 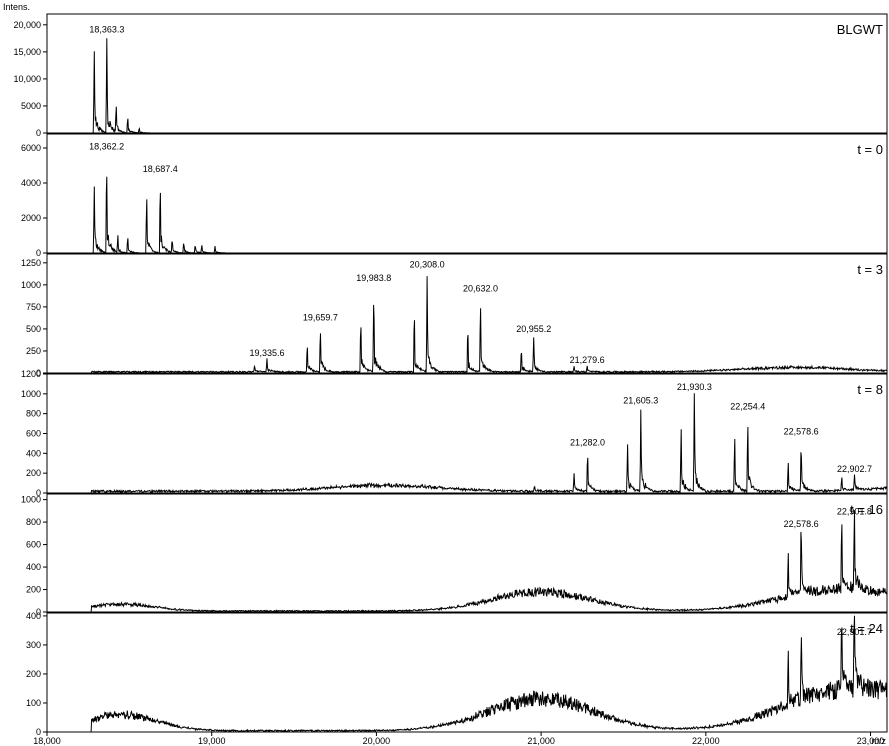 What do you see at coordinates (871, 741) in the screenshot?
I see `x-tick-label: 23,000` at bounding box center [871, 741].